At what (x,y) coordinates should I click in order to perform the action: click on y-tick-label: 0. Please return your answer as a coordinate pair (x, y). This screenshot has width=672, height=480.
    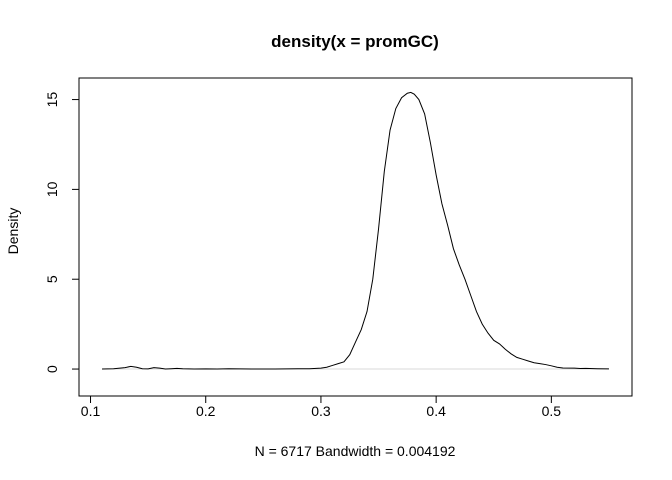
    Looking at the image, I should click on (52, 369).